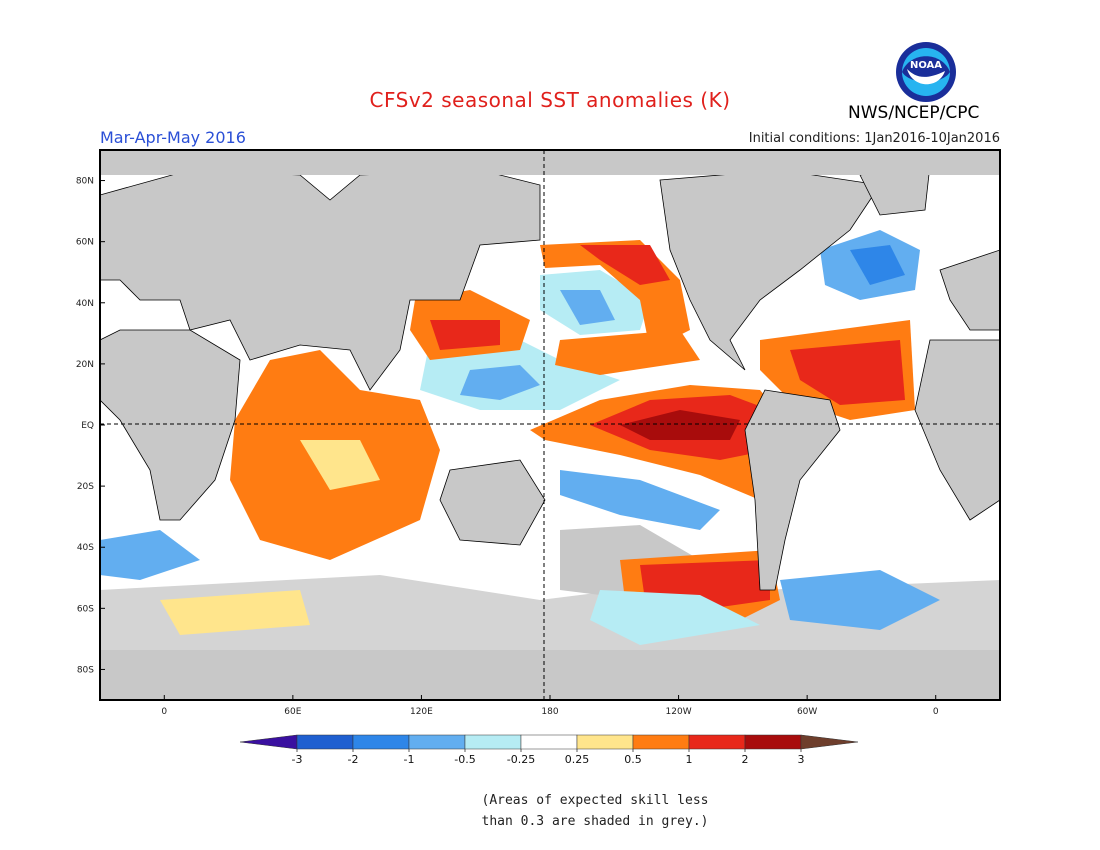 This screenshot has height=850, width=1100. Describe the element at coordinates (926, 65) in the screenshot. I see `logo-text: NOAA` at that location.